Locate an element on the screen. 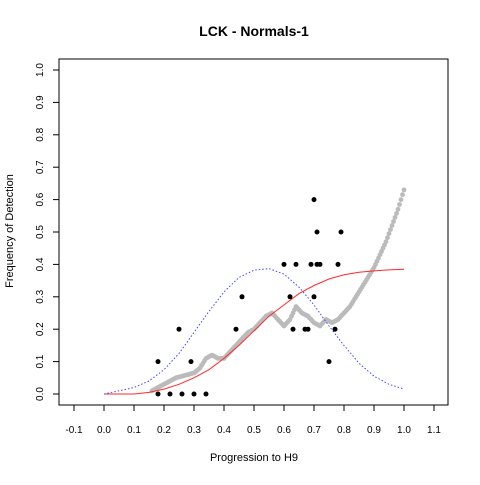  y-tick-label: 1.0 is located at coordinates (40, 70).